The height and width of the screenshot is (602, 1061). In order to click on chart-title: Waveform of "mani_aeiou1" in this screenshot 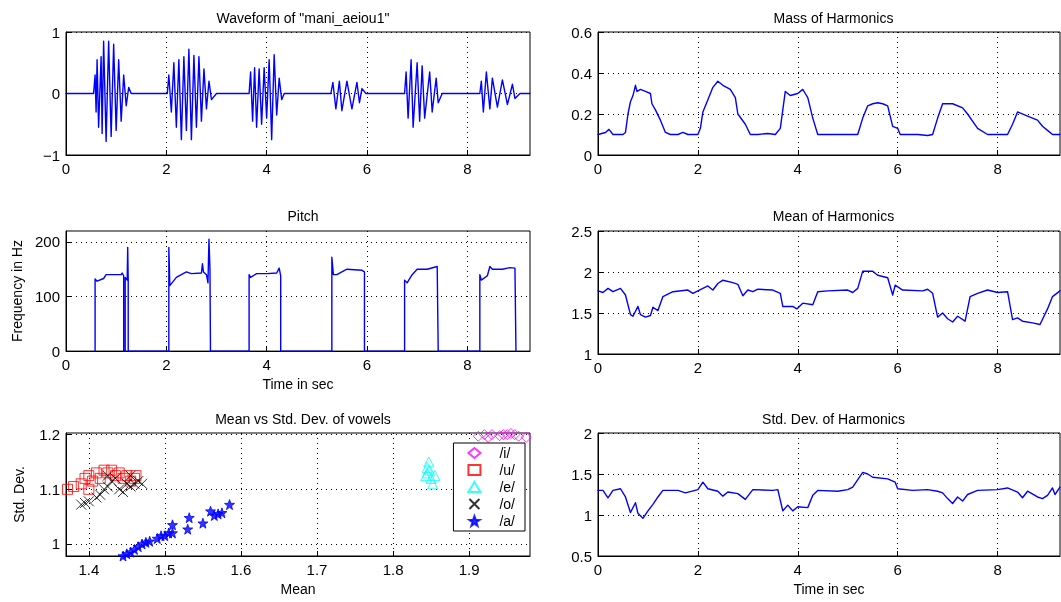, I will do `click(303, 18)`.